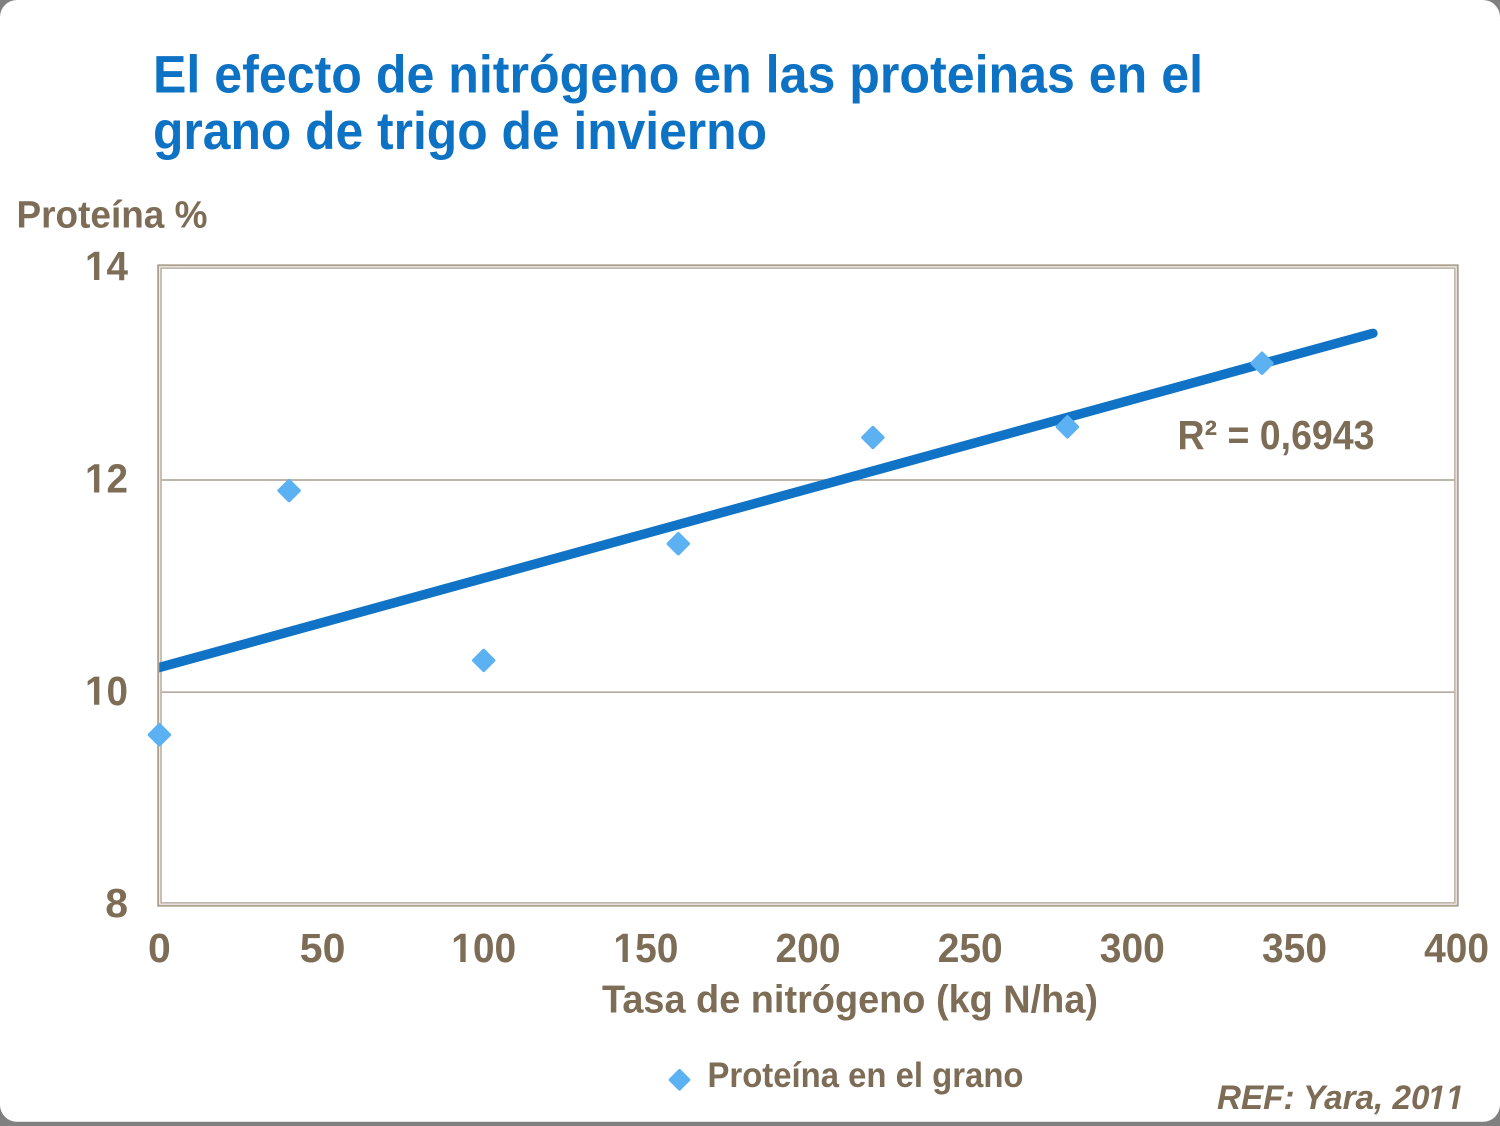 The width and height of the screenshot is (1500, 1126). What do you see at coordinates (106, 479) in the screenshot?
I see `svg-text: 12` at bounding box center [106, 479].